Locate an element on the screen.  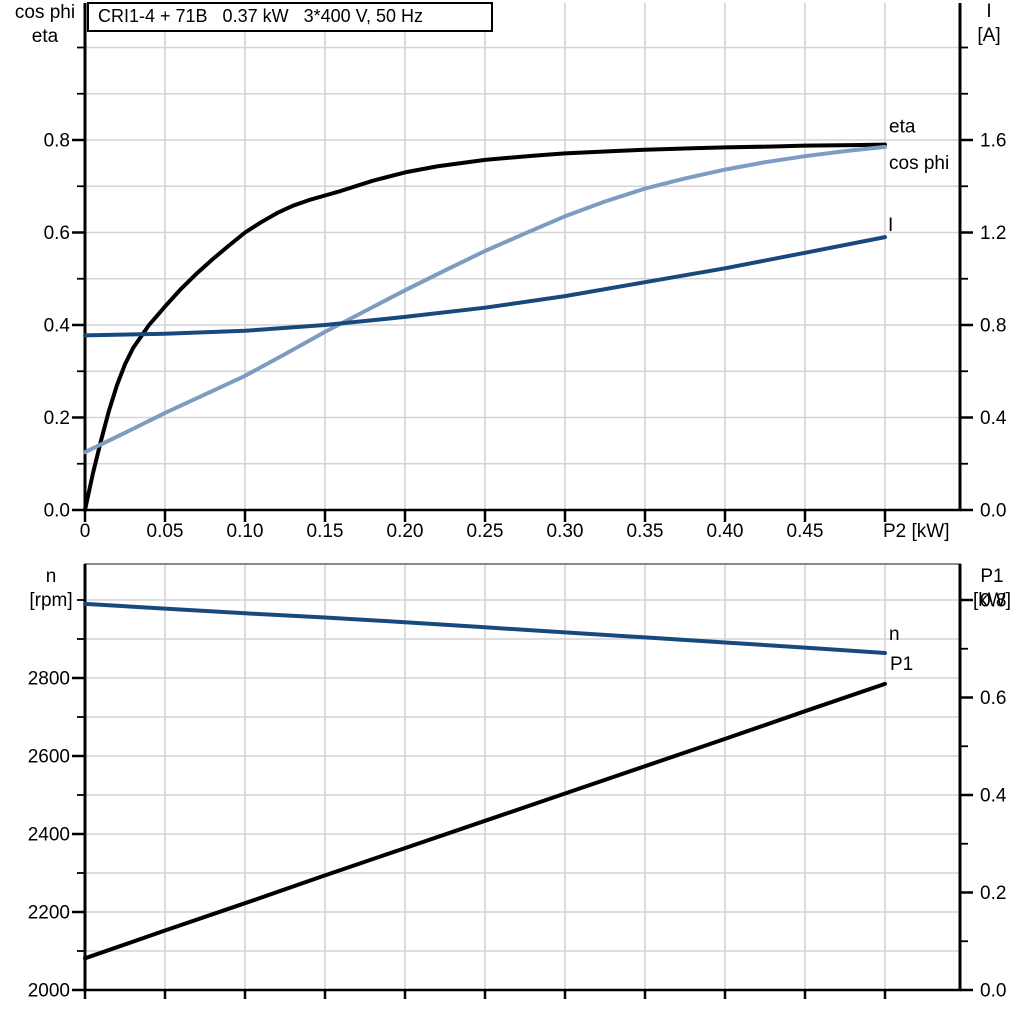
right-axis-ticks: 0.0 0.4 0.8 1.2 1.6 is located at coordinates (983, 284).